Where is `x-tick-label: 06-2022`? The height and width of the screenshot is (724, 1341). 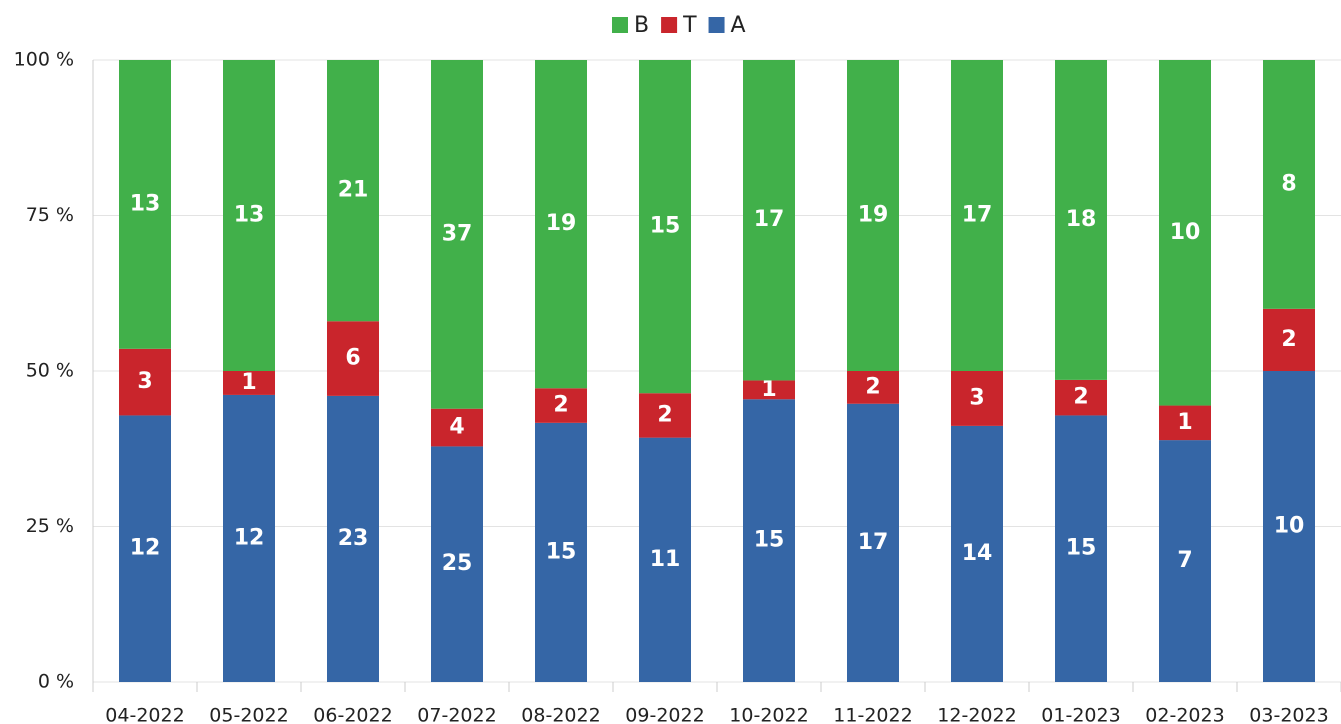 x-tick-label: 06-2022 is located at coordinates (352, 714).